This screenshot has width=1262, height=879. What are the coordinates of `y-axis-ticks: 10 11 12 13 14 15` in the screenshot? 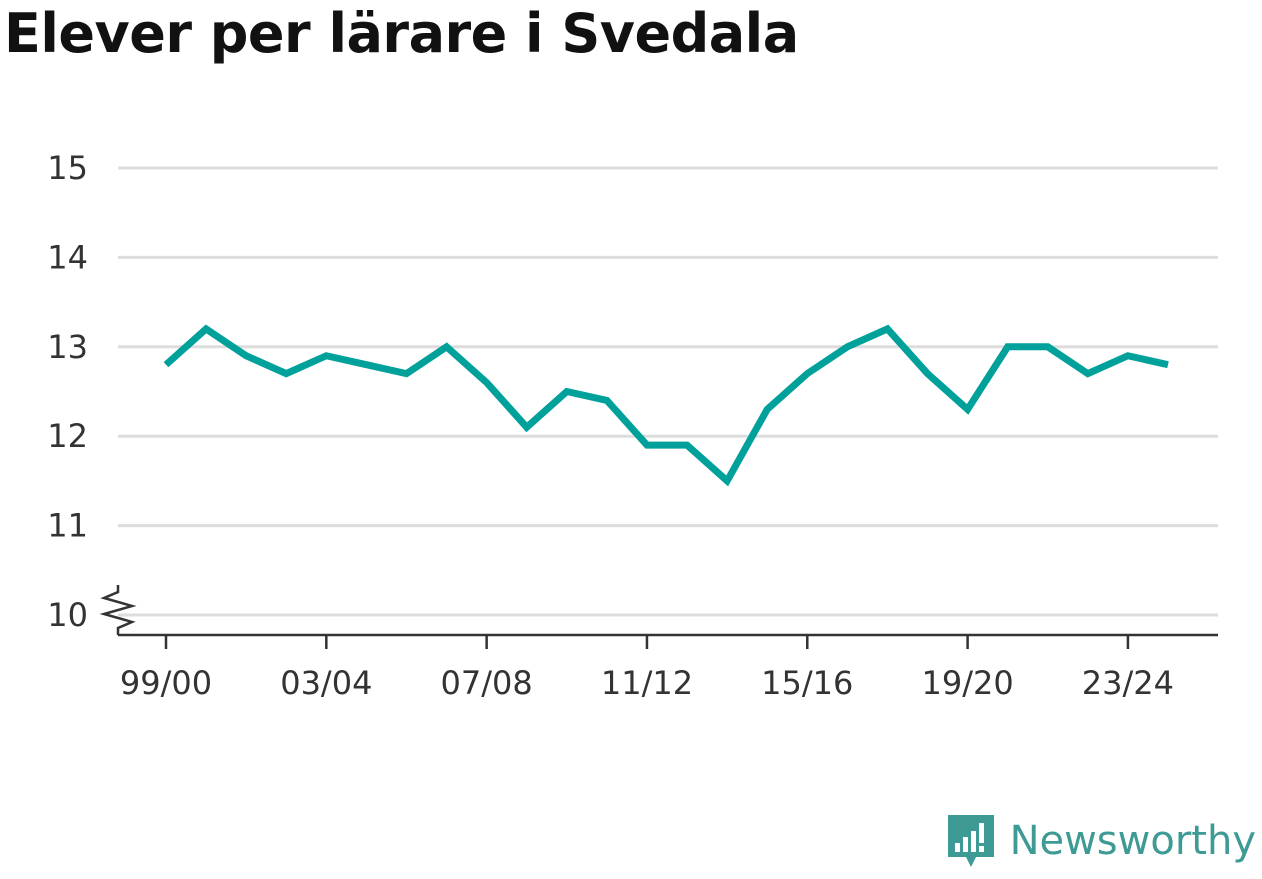 It's located at (67, 391).